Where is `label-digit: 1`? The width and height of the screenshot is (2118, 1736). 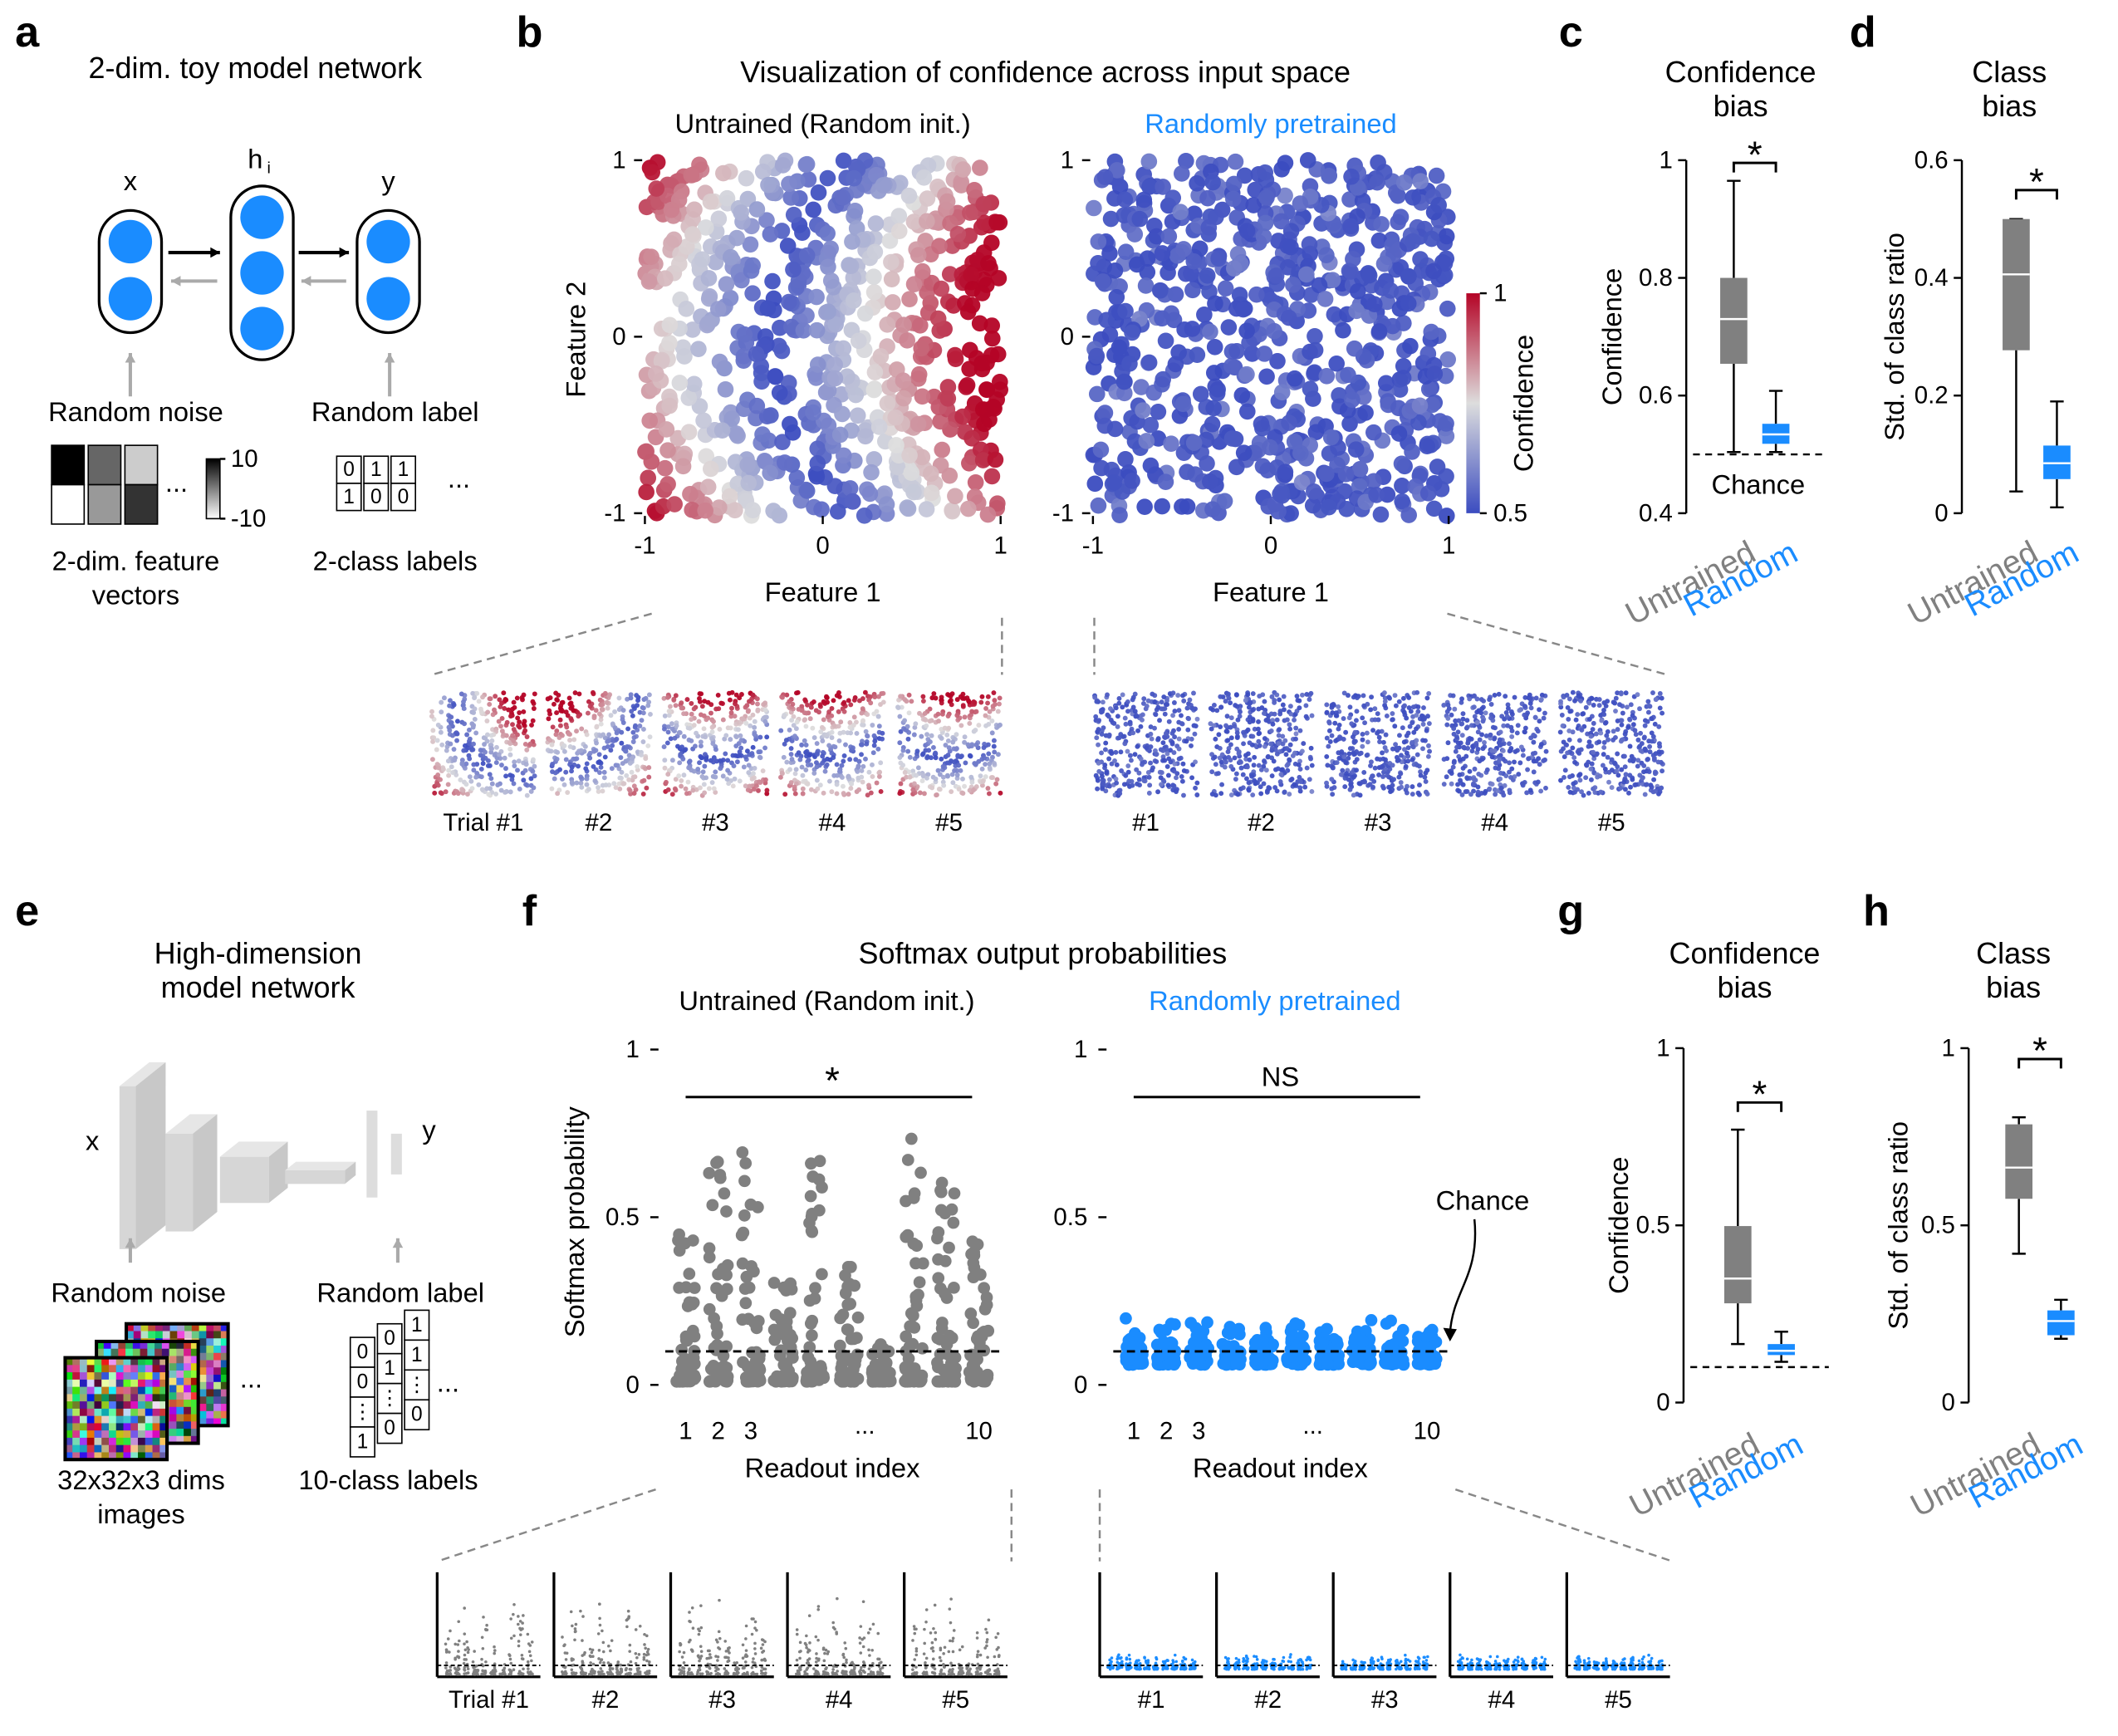
label-digit: 1 is located at coordinates (349, 497).